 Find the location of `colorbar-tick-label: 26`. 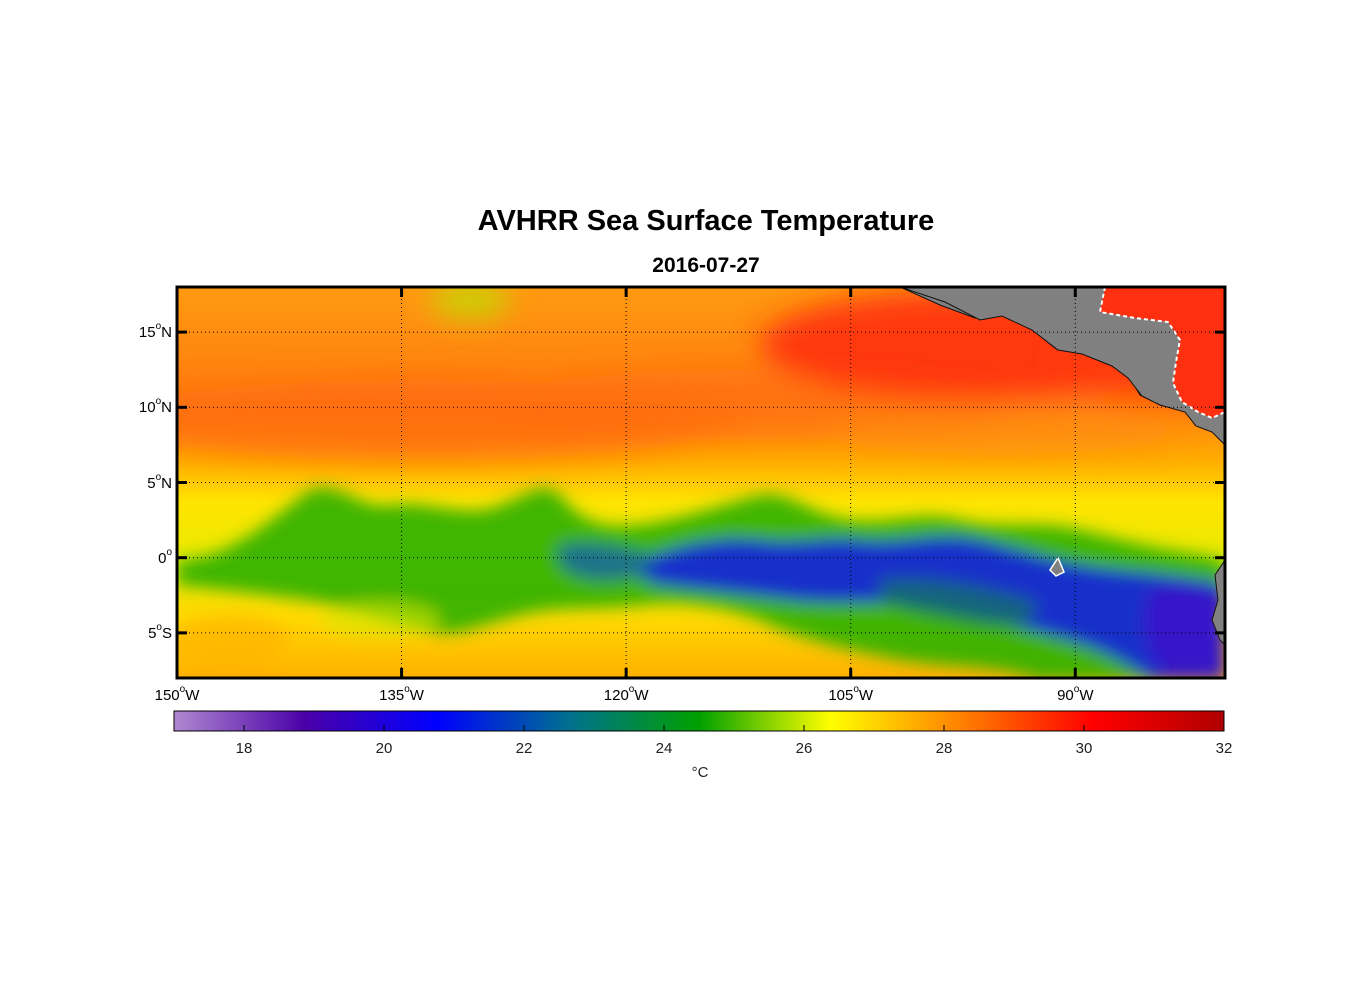

colorbar-tick-label: 26 is located at coordinates (804, 748).